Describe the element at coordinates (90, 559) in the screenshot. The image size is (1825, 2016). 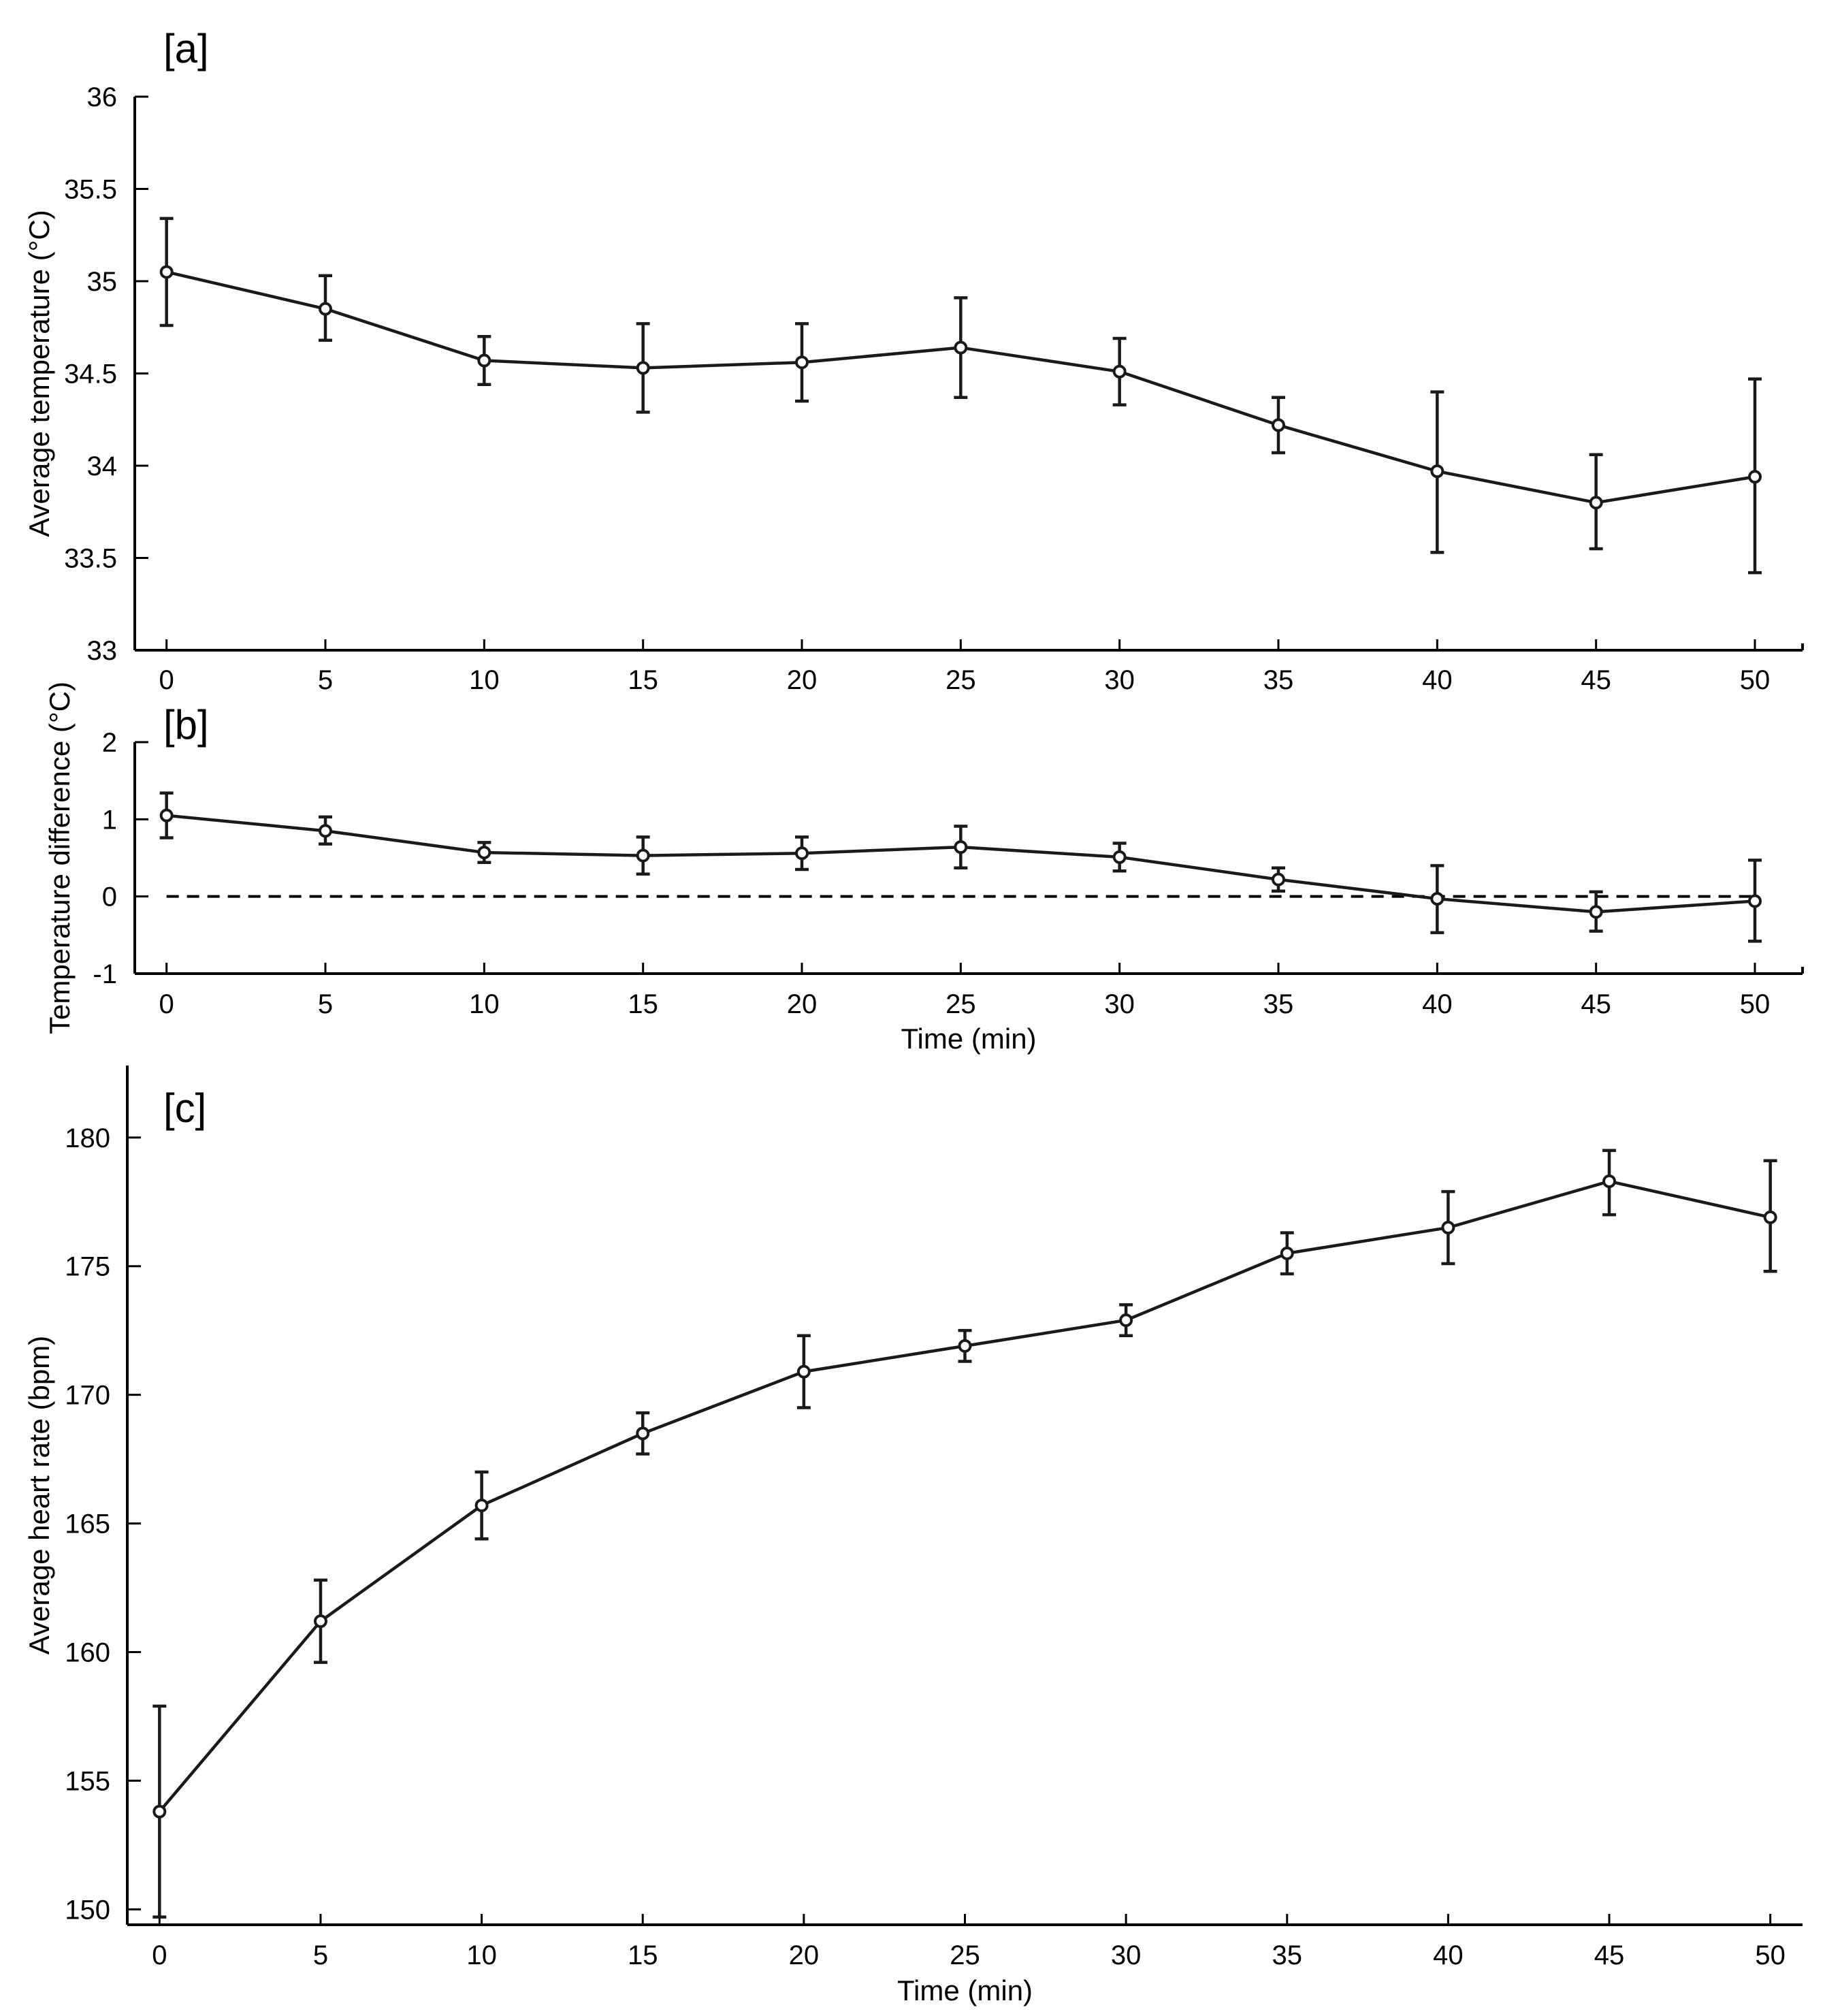
I see `y-tick-label: 33.5` at that location.